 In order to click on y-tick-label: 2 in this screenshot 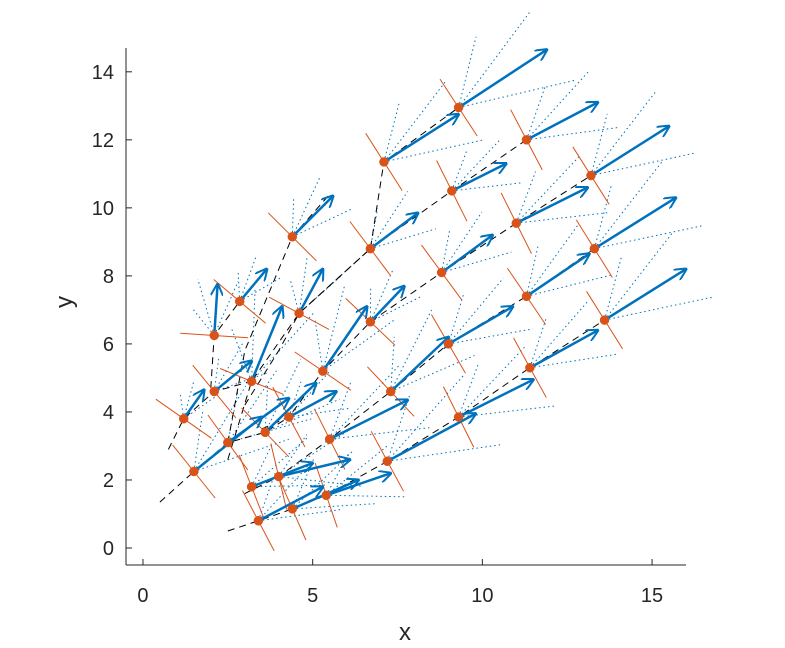, I will do `click(108, 481)`.